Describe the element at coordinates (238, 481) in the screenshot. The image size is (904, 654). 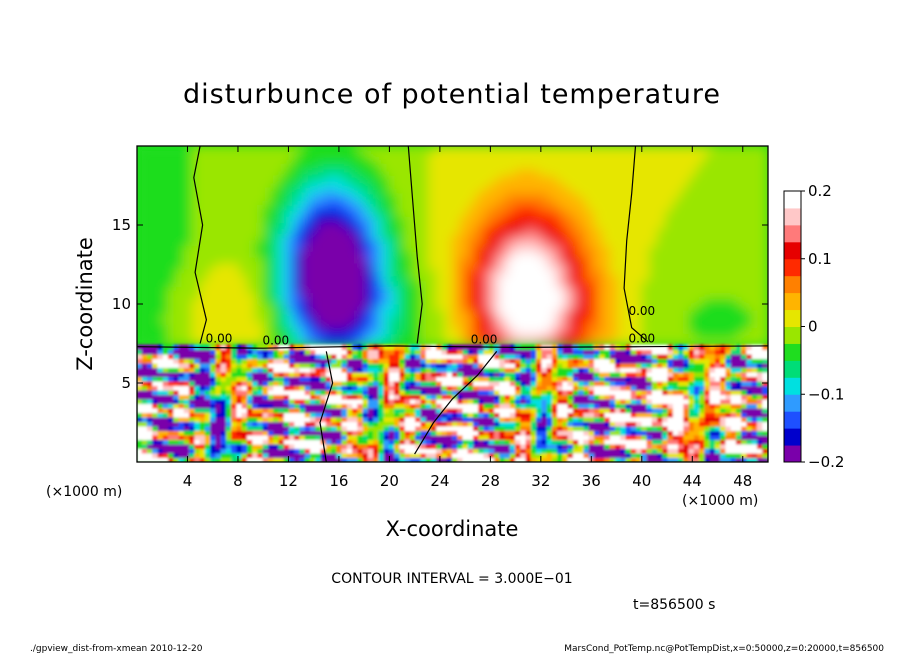
I see `x-tick-label-8: 8` at that location.